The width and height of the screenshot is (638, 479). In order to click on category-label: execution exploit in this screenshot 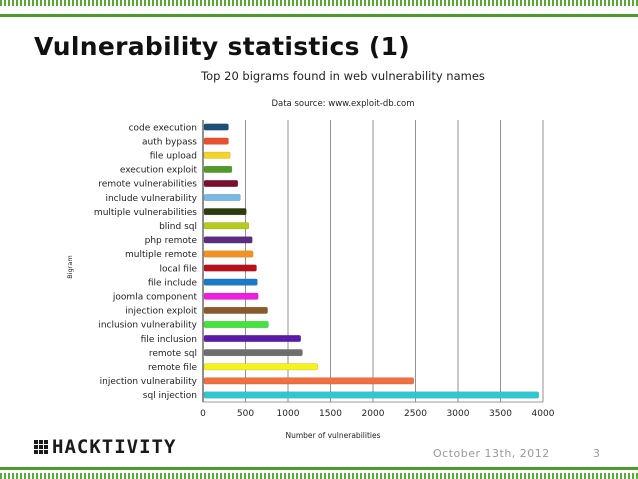, I will do `click(159, 171)`.